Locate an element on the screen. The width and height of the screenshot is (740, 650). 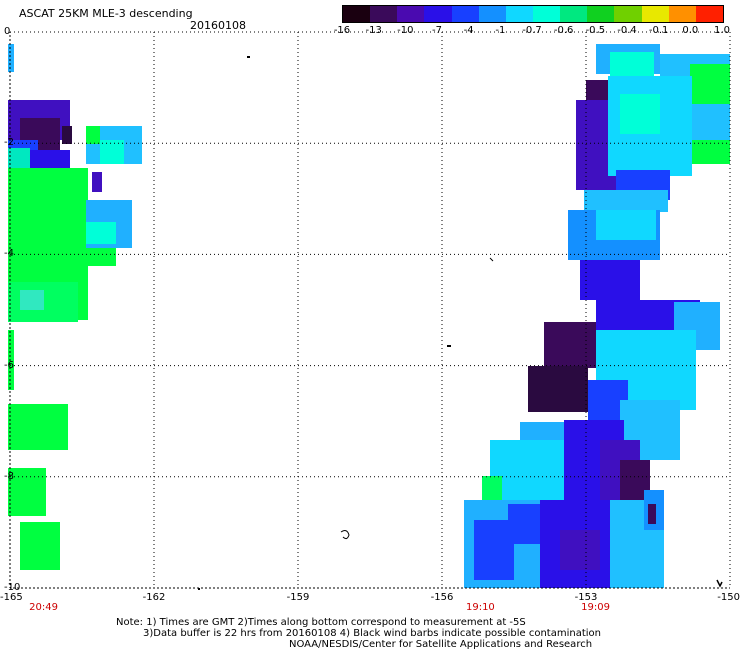
colorbar-label: 0.0 is located at coordinates (690, 30).